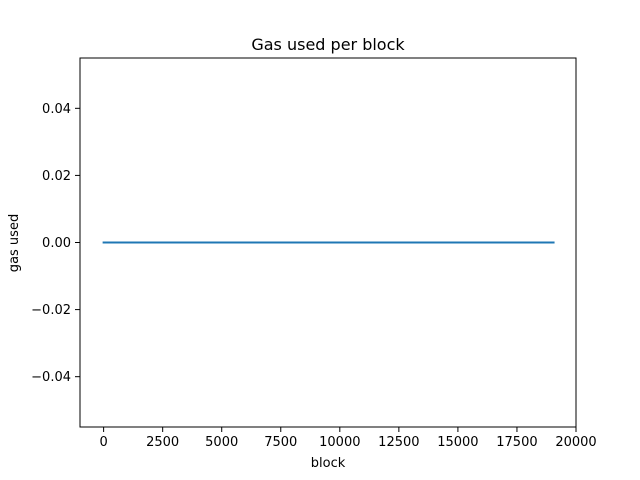  What do you see at coordinates (56, 176) in the screenshot?
I see `y-tick-label: 0.02` at bounding box center [56, 176].